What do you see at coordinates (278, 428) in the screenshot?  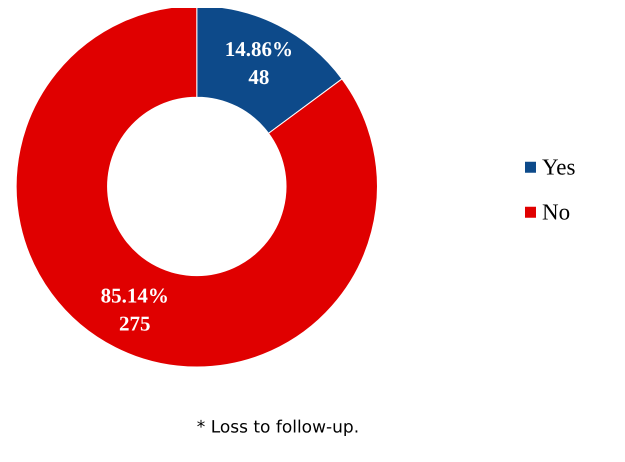 I see `text: * Loss to follow-up.` at bounding box center [278, 428].